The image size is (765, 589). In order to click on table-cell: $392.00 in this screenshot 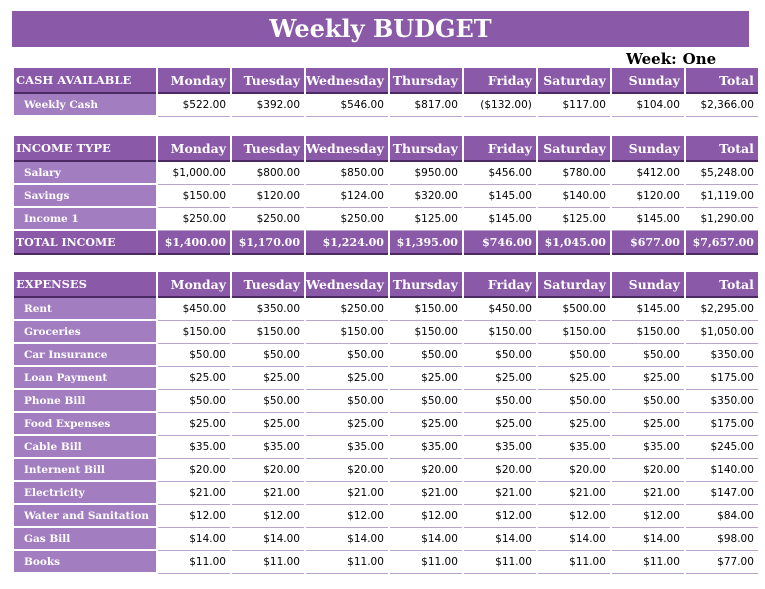, I will do `click(268, 105)`.